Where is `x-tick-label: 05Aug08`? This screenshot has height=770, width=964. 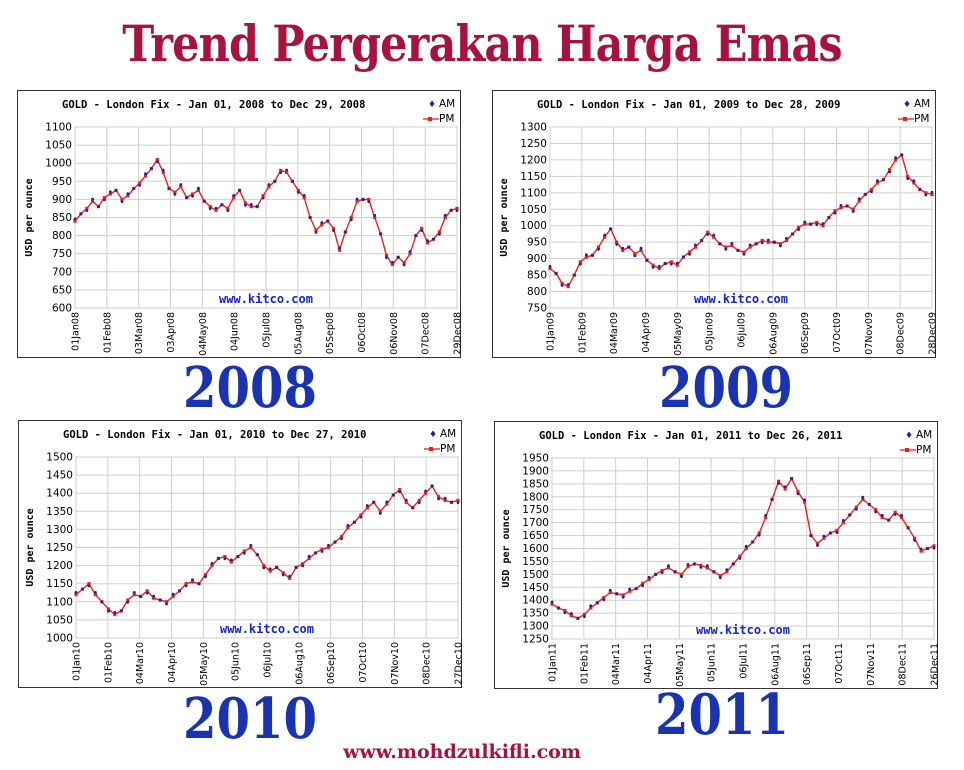 x-tick-label: 05Aug08 is located at coordinates (298, 333).